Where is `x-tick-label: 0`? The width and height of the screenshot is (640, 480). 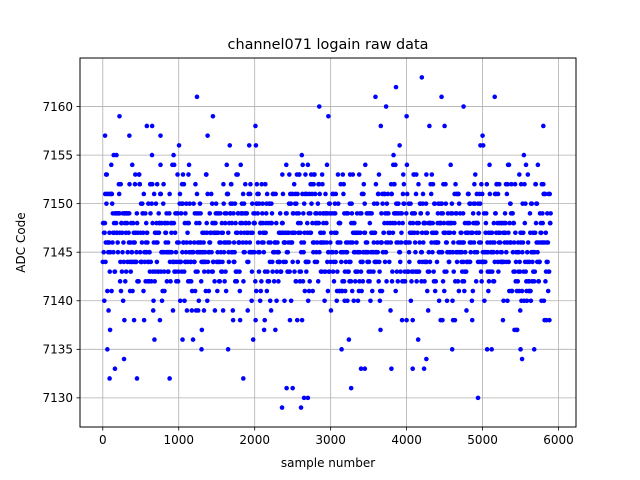 x-tick-label: 0 is located at coordinates (103, 440).